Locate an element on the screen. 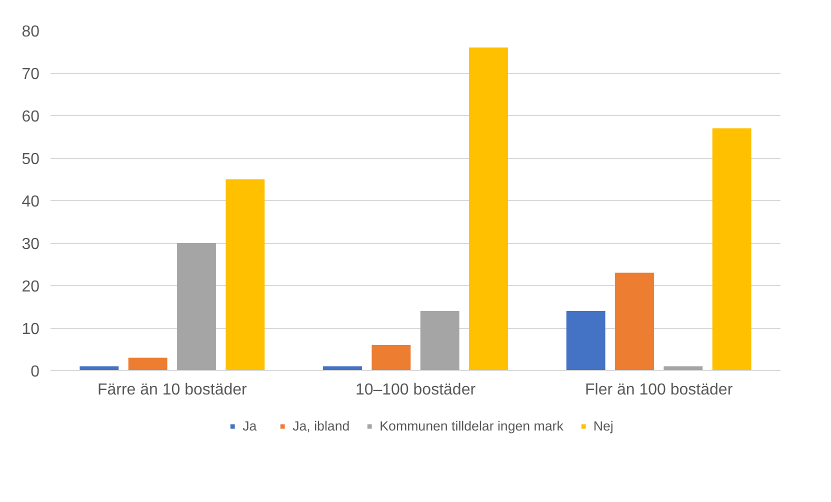 The width and height of the screenshot is (831, 502). legend-label: Kommunen tilldelar ingen mark is located at coordinates (472, 426).